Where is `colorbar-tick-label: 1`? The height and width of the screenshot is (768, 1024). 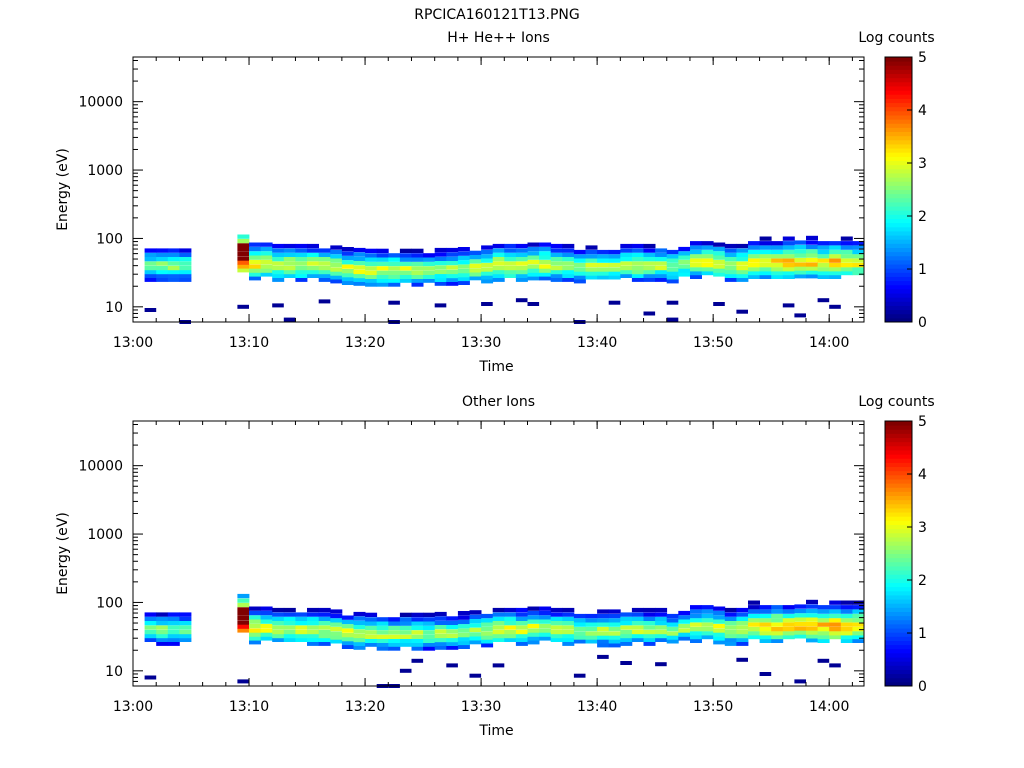 colorbar-tick-label: 1 is located at coordinates (922, 634).